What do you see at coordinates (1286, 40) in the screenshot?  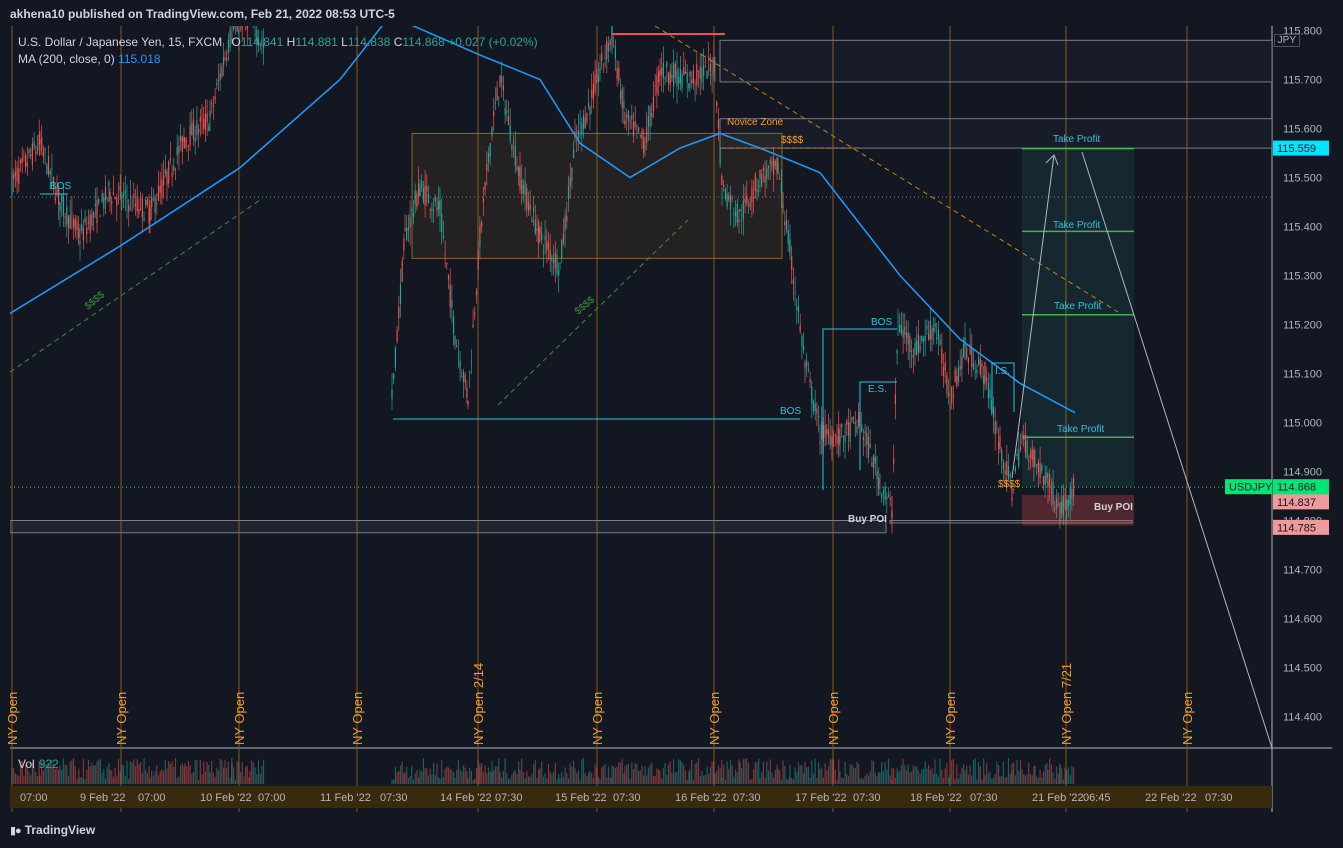 I see `currency-badge: JPY` at bounding box center [1286, 40].